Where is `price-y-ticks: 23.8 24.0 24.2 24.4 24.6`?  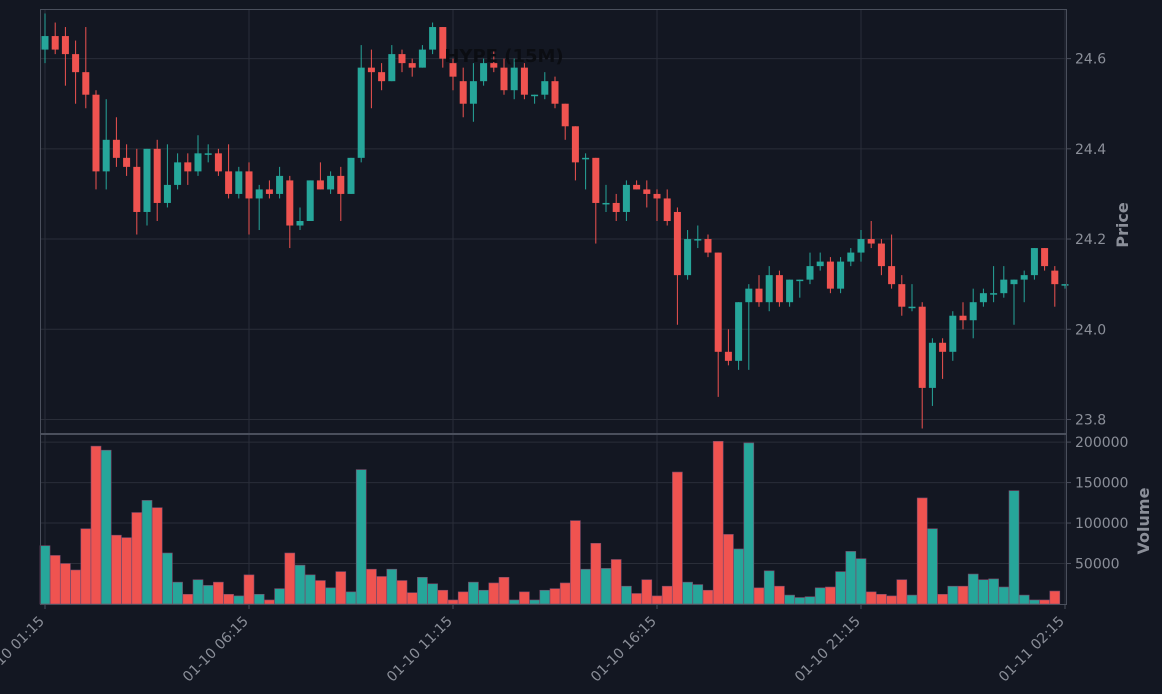 price-y-ticks: 23.8 24.0 24.2 24.4 24.6 is located at coordinates (1086, 240).